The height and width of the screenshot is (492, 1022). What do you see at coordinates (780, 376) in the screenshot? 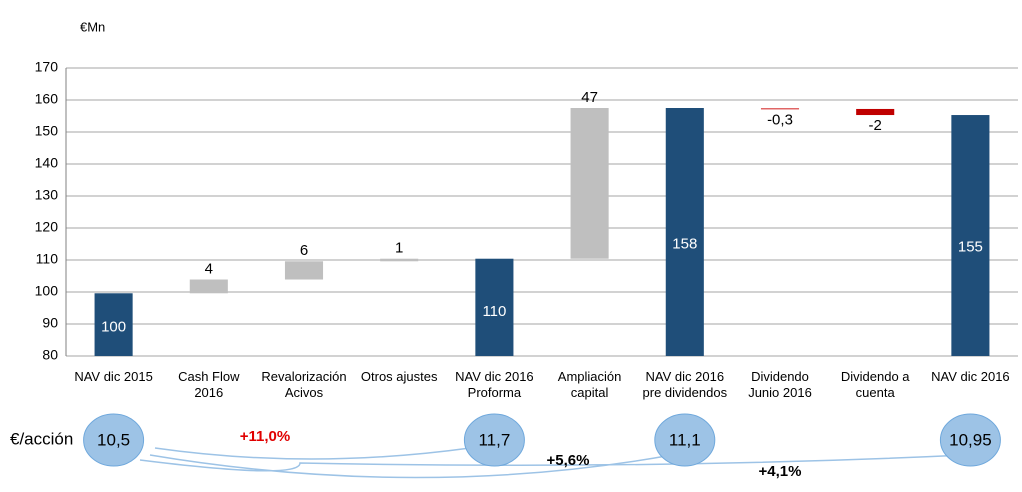
I see `x-tick-line: Dividendo` at bounding box center [780, 376].